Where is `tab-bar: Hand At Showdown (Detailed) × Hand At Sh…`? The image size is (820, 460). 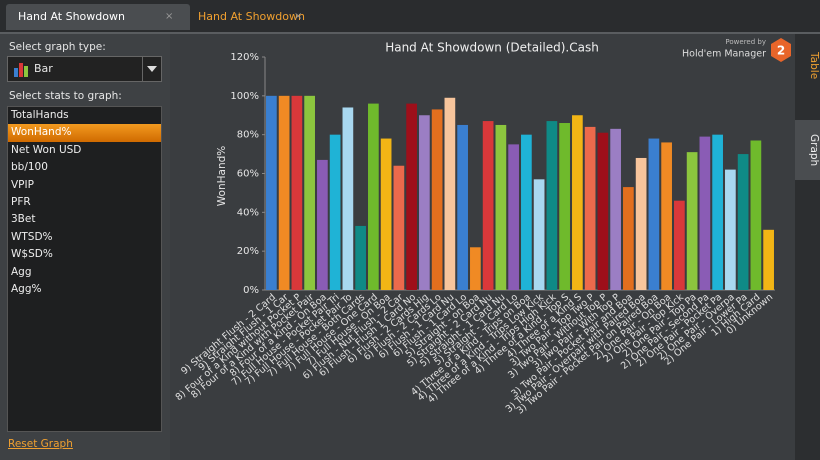
tab-bar: Hand At Showdown (Detailed) × Hand At Sh… is located at coordinates (410, 24).